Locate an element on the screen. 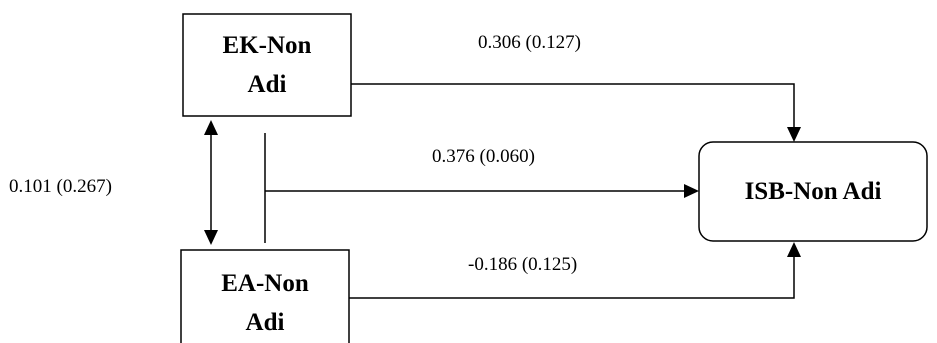  edge-ea-to-isb-line is located at coordinates (572, 277).